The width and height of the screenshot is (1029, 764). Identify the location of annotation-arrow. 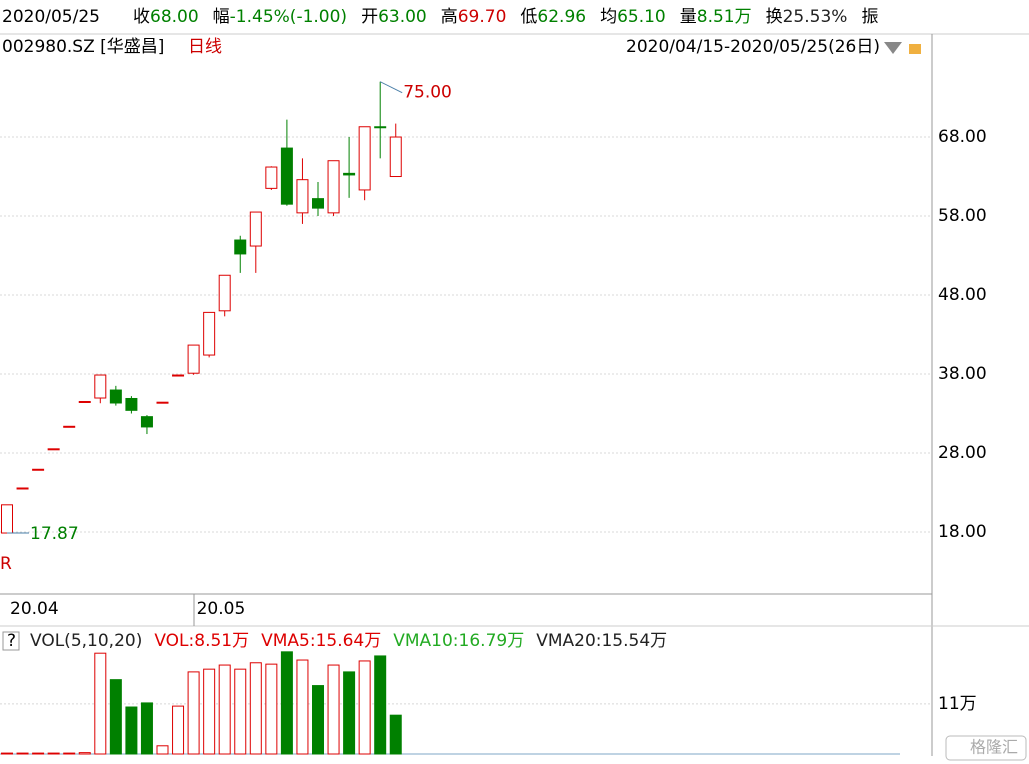
(391, 87).